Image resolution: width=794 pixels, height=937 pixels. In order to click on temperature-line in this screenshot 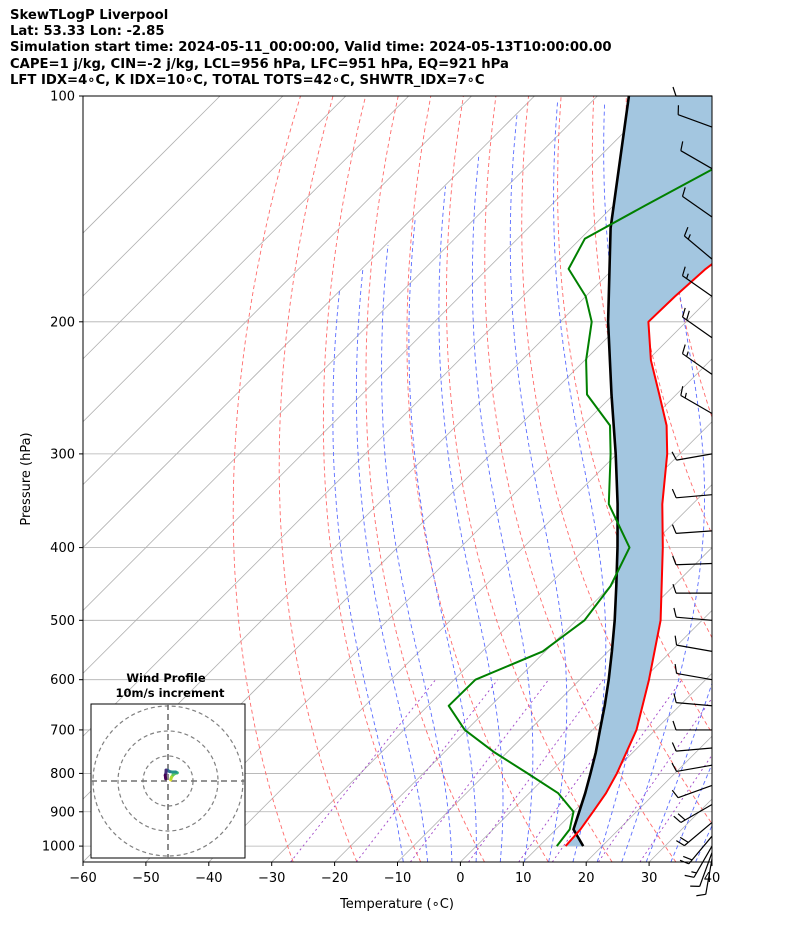, I will do `click(638, 554)`.